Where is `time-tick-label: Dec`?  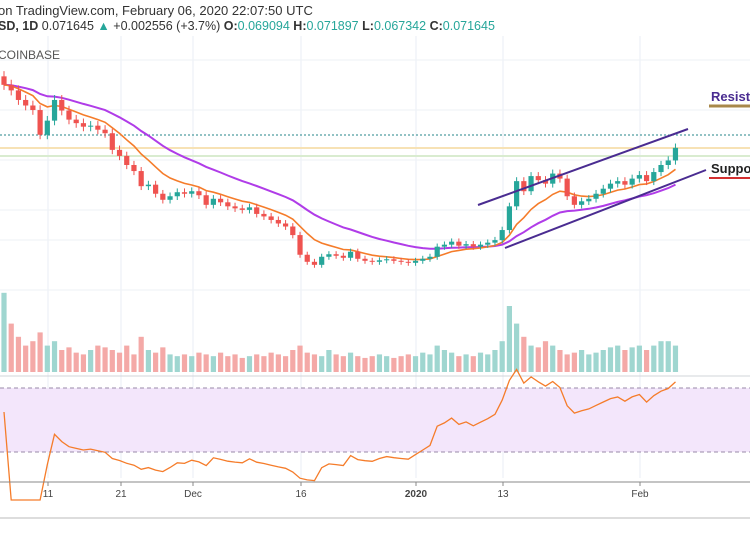
time-tick-label: Dec is located at coordinates (193, 494).